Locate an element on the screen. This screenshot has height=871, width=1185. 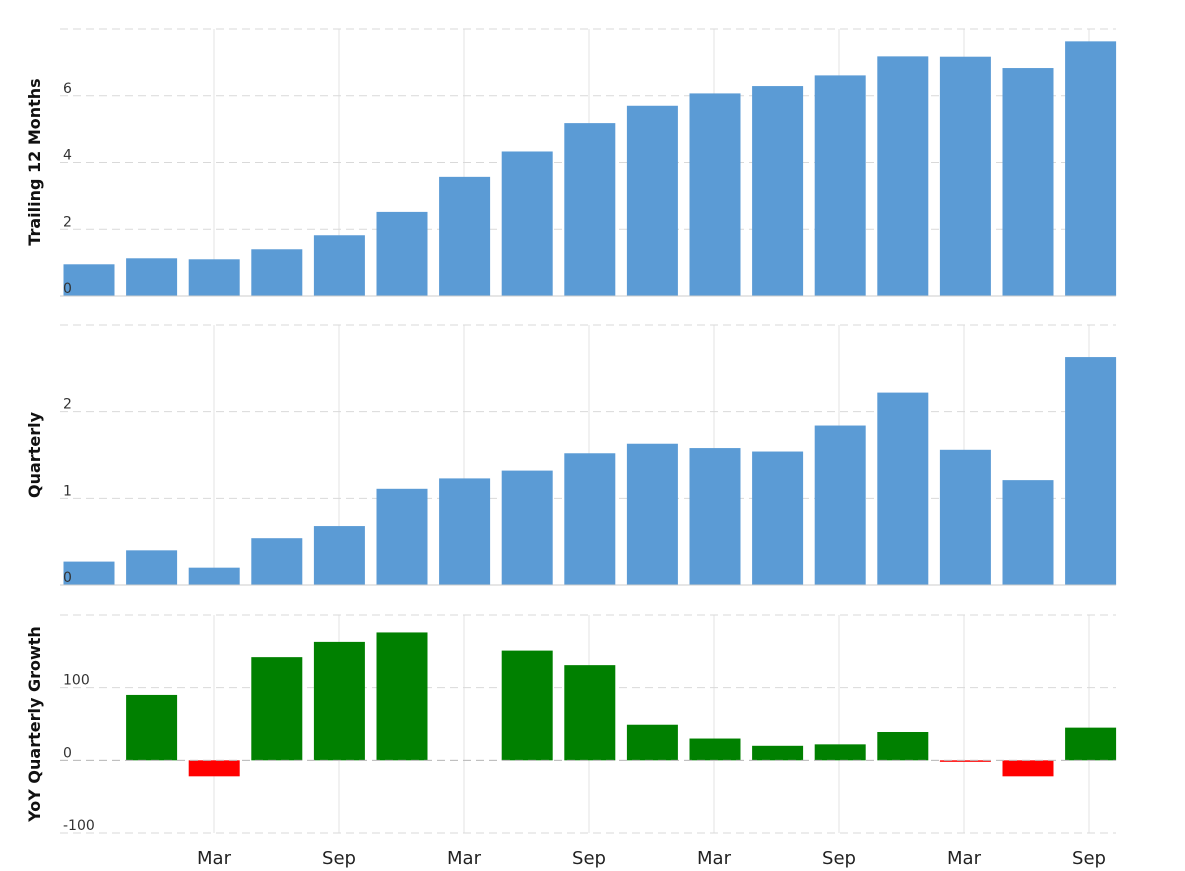
x-axis-tick-labels: Mar Sep Mar Sep Mar Sep Mar Sep is located at coordinates (651, 858).